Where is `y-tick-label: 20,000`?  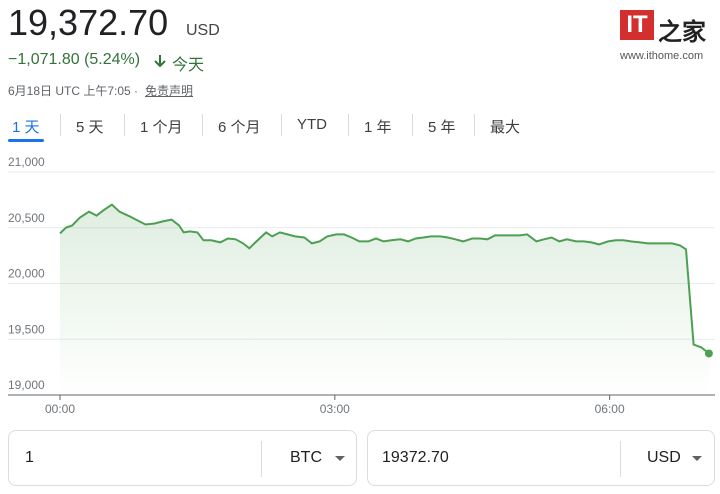 y-tick-label: 20,000 is located at coordinates (26, 274).